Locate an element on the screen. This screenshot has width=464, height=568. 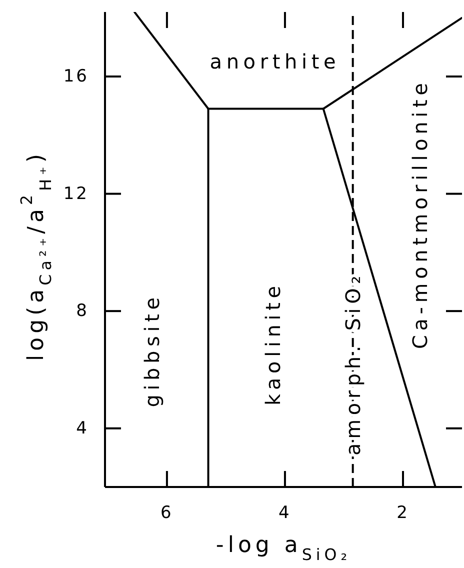
annotation: gibbsite is located at coordinates (152, 350).